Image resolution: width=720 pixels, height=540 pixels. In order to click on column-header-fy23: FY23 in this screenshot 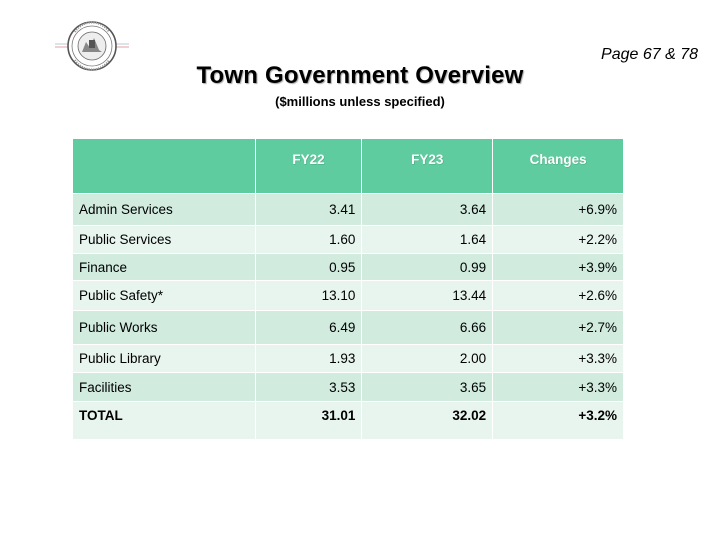, I will do `click(427, 166)`.